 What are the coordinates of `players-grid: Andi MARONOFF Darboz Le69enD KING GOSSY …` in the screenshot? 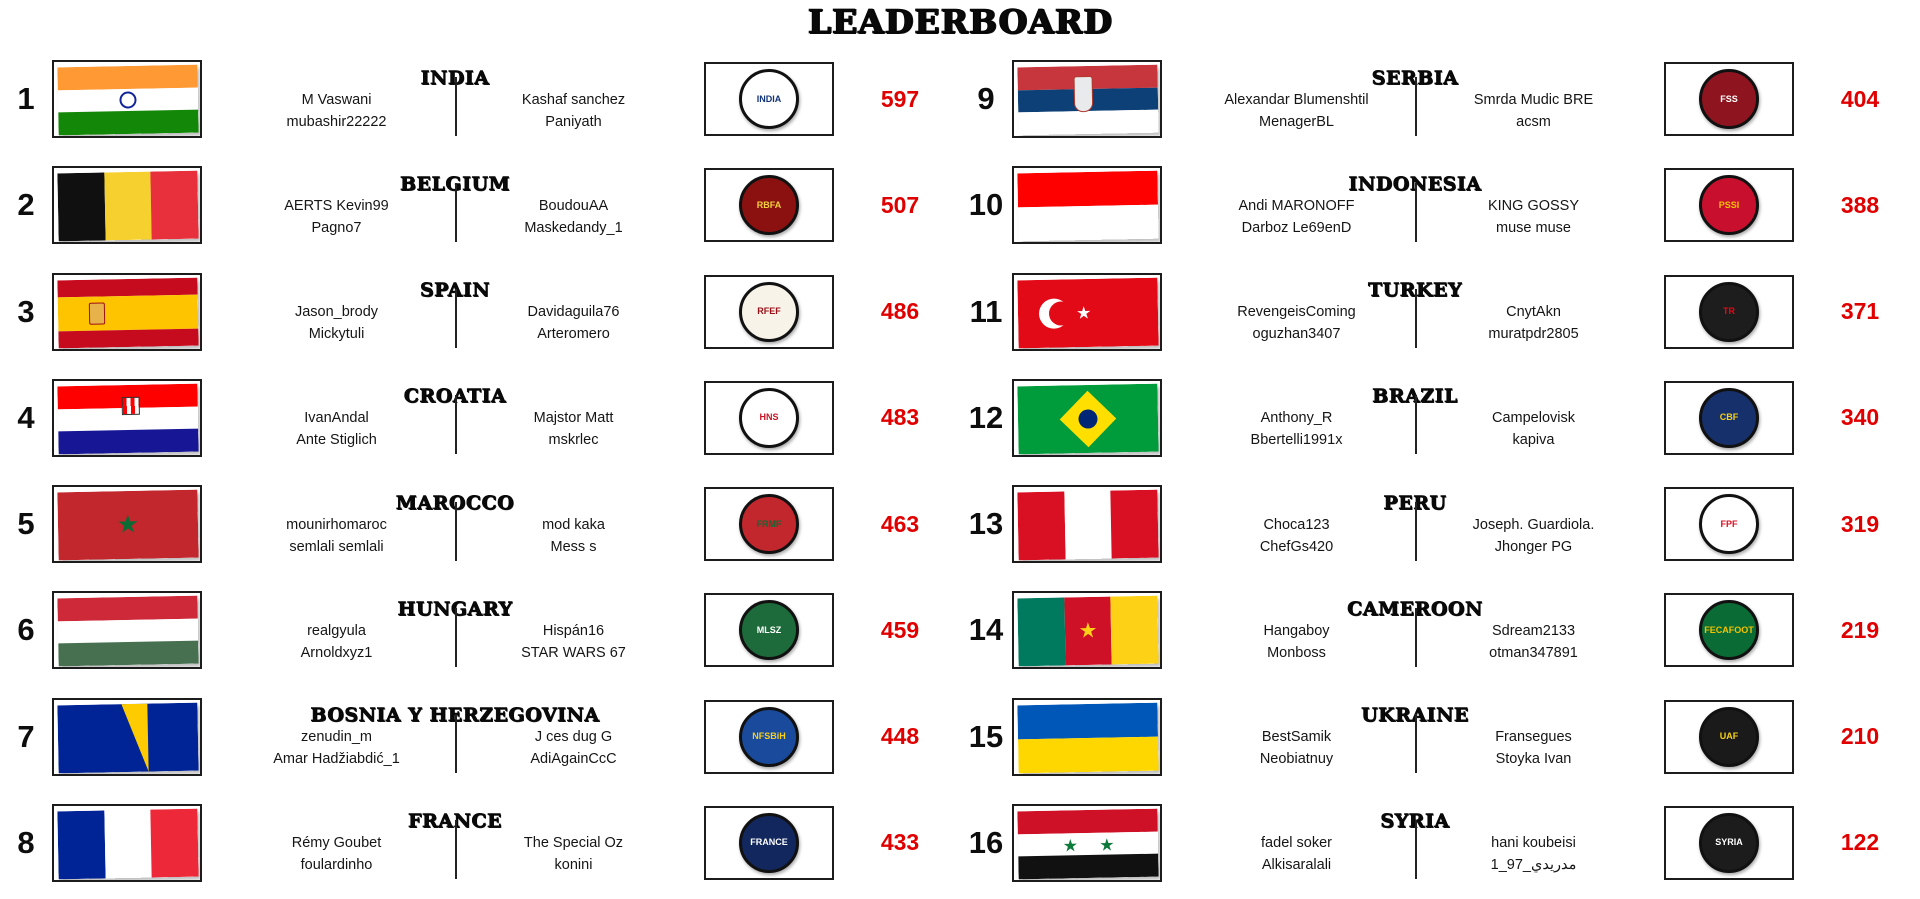 It's located at (1415, 212).